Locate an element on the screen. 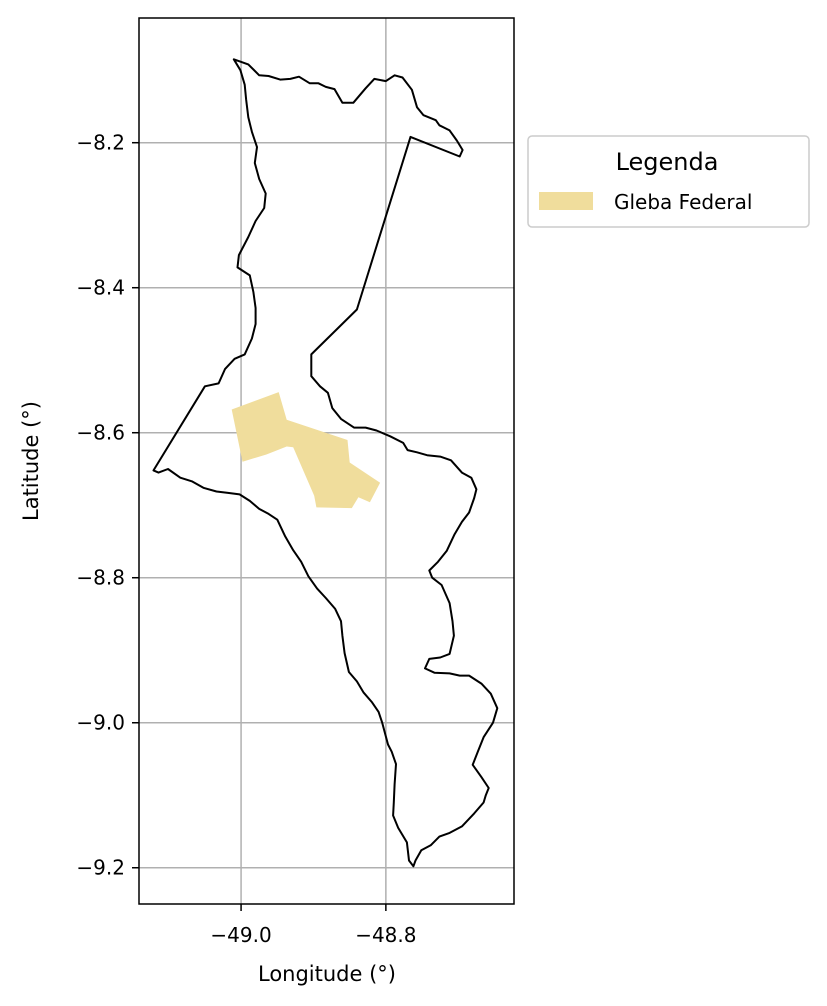  x-axis-label: Longitude (°) is located at coordinates (327, 974).